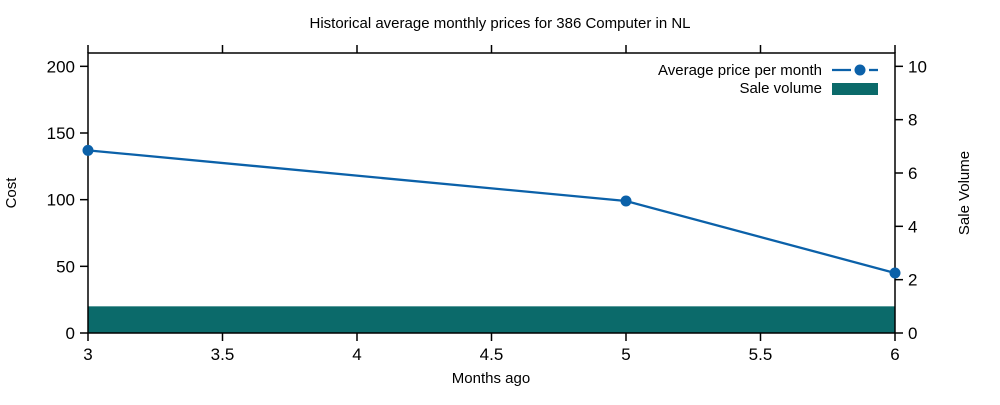 The width and height of the screenshot is (1000, 405). I want to click on x-tick-label: 5, so click(625, 354).